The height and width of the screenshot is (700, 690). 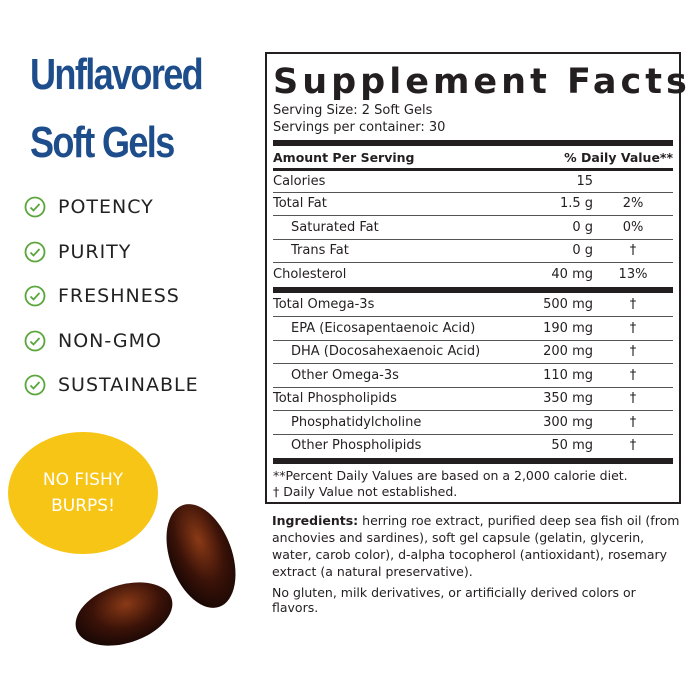 What do you see at coordinates (353, 110) in the screenshot?
I see `serving-size: Serving Size: 2 Soft Gels` at bounding box center [353, 110].